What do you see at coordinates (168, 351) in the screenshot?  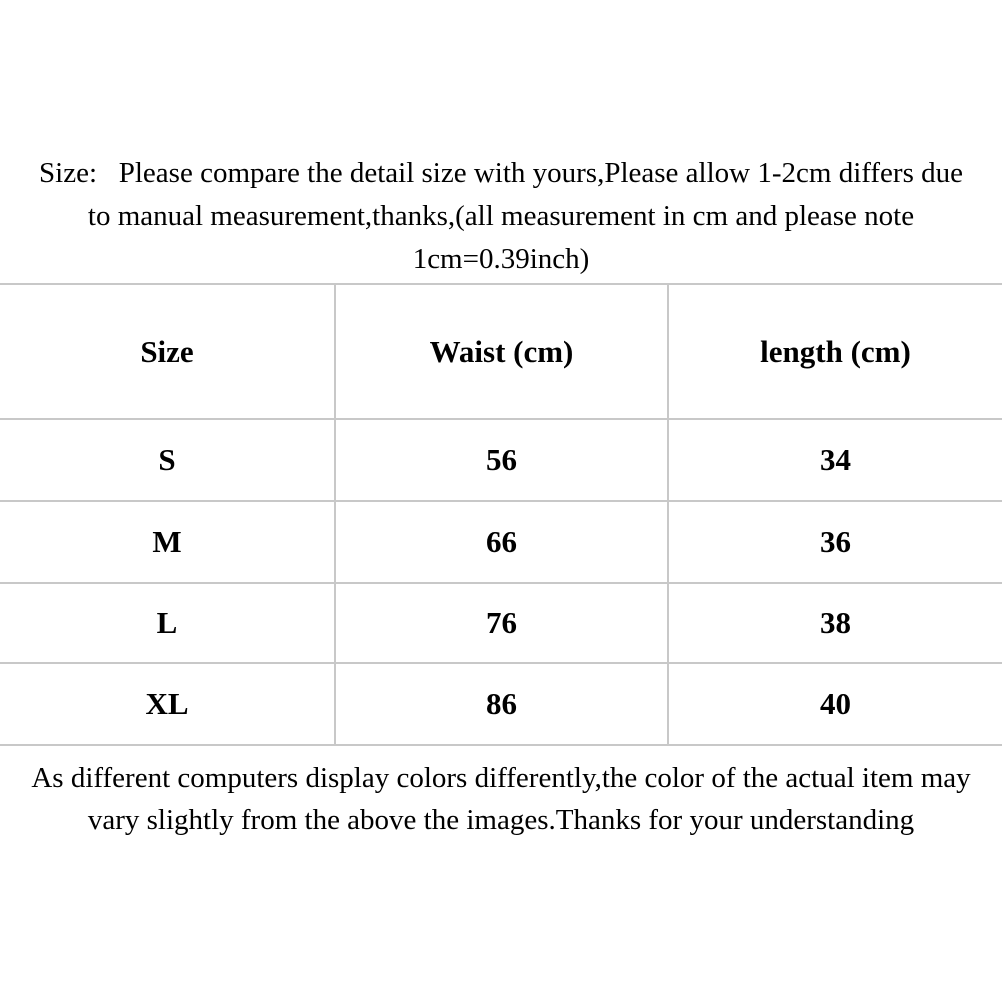 I see `header-cell-size: Size` at bounding box center [168, 351].